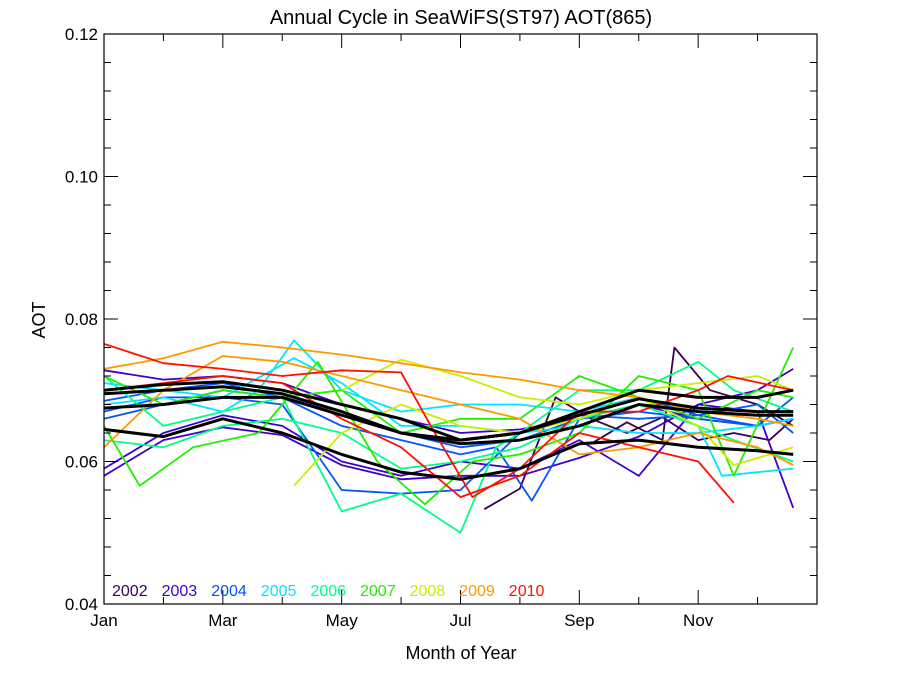 This screenshot has width=900, height=675. What do you see at coordinates (223, 620) in the screenshot?
I see `x-tick-label: Mar` at bounding box center [223, 620].